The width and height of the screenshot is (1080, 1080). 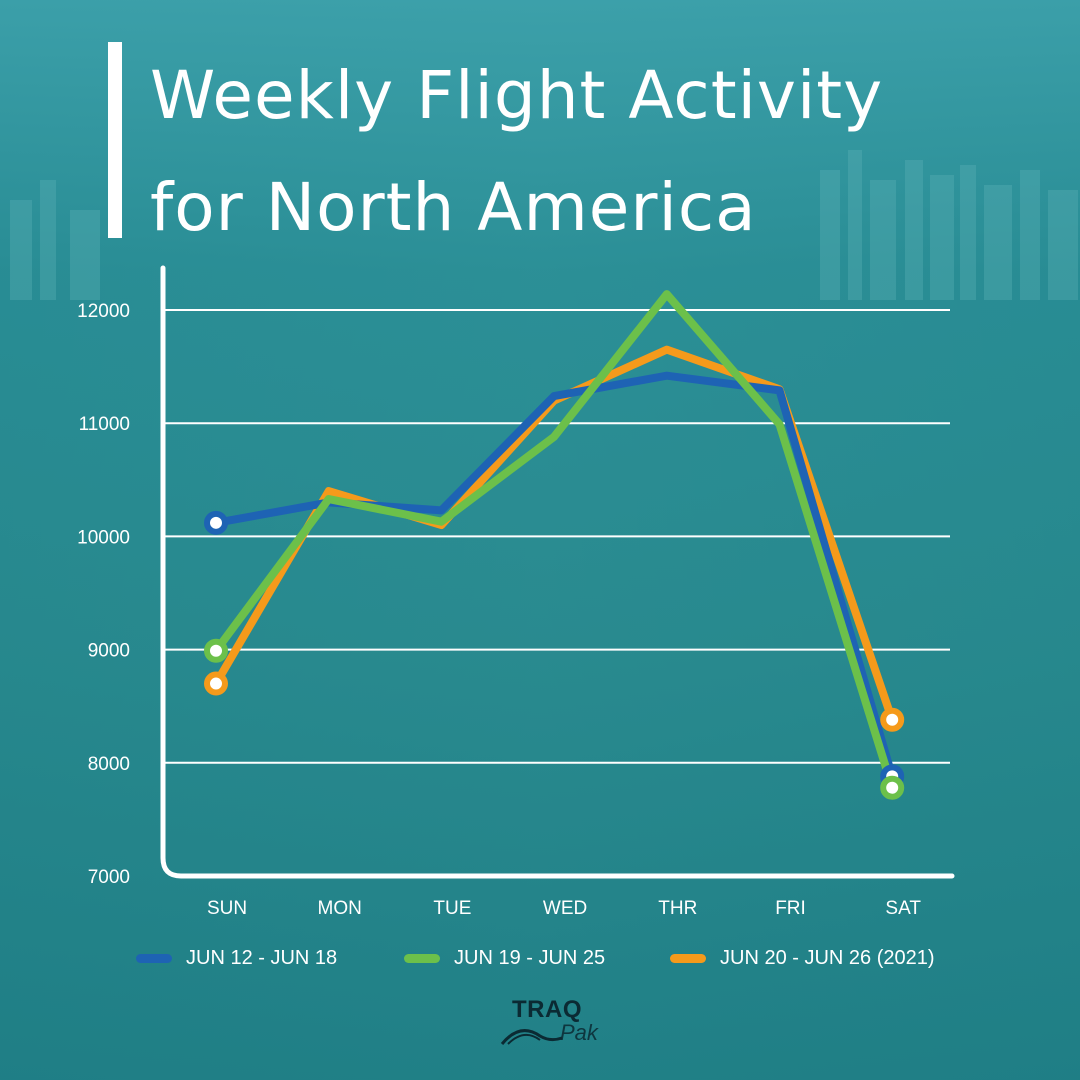 I want to click on x-axis-ticks: SUN MON TUE WED THR FRI SAT, so click(x=564, y=908).